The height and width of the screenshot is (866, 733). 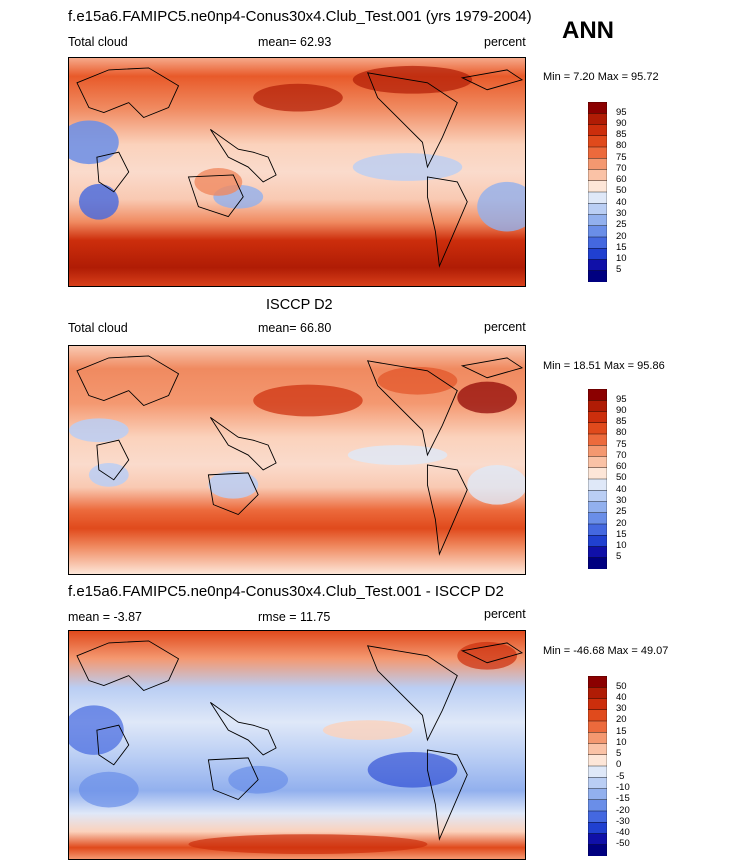 What do you see at coordinates (621, 489) in the screenshot?
I see `panel2-colorbar-label: 40` at bounding box center [621, 489].